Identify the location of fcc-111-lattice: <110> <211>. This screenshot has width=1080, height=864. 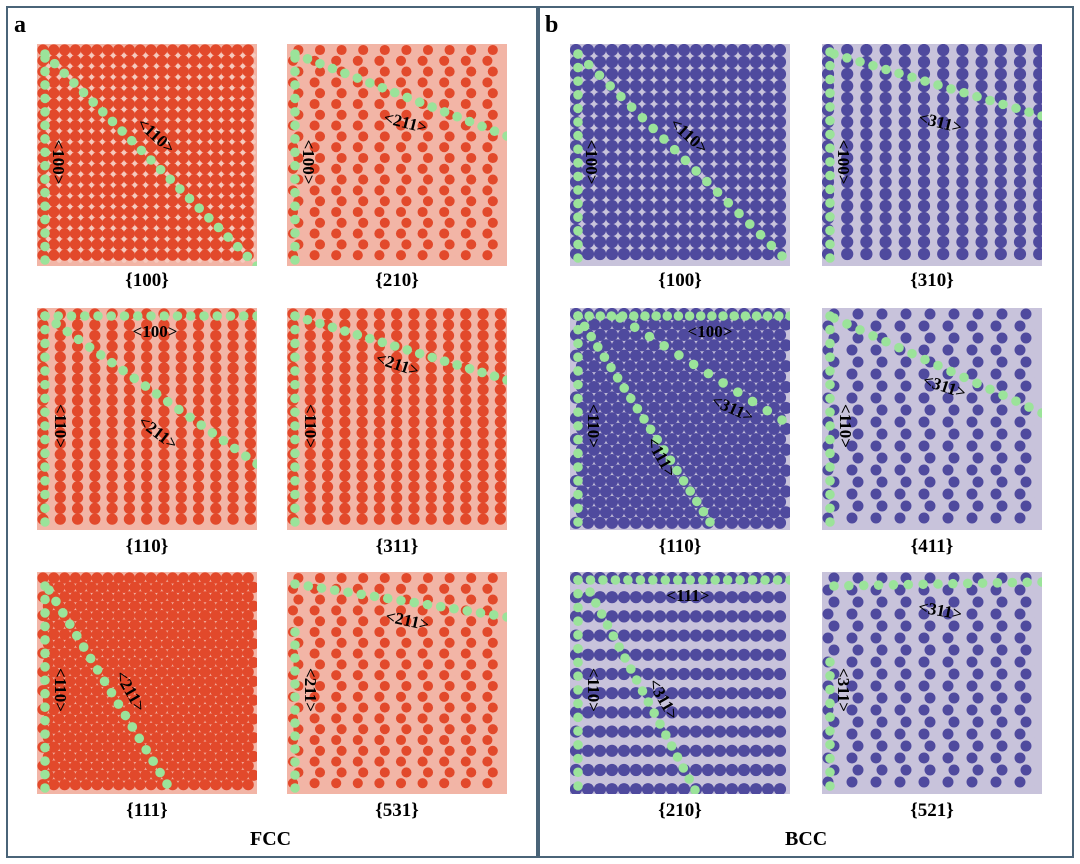
(147, 683).